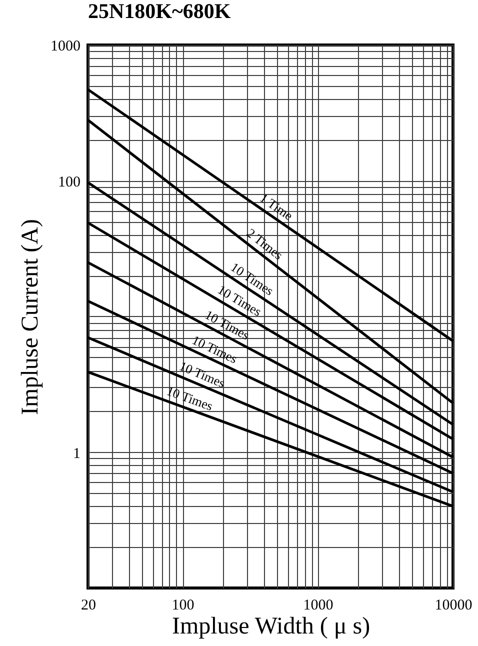 This screenshot has height=646, width=478. Describe the element at coordinates (31, 317) in the screenshot. I see `y-axis-title: Impluse Current (A)` at that location.